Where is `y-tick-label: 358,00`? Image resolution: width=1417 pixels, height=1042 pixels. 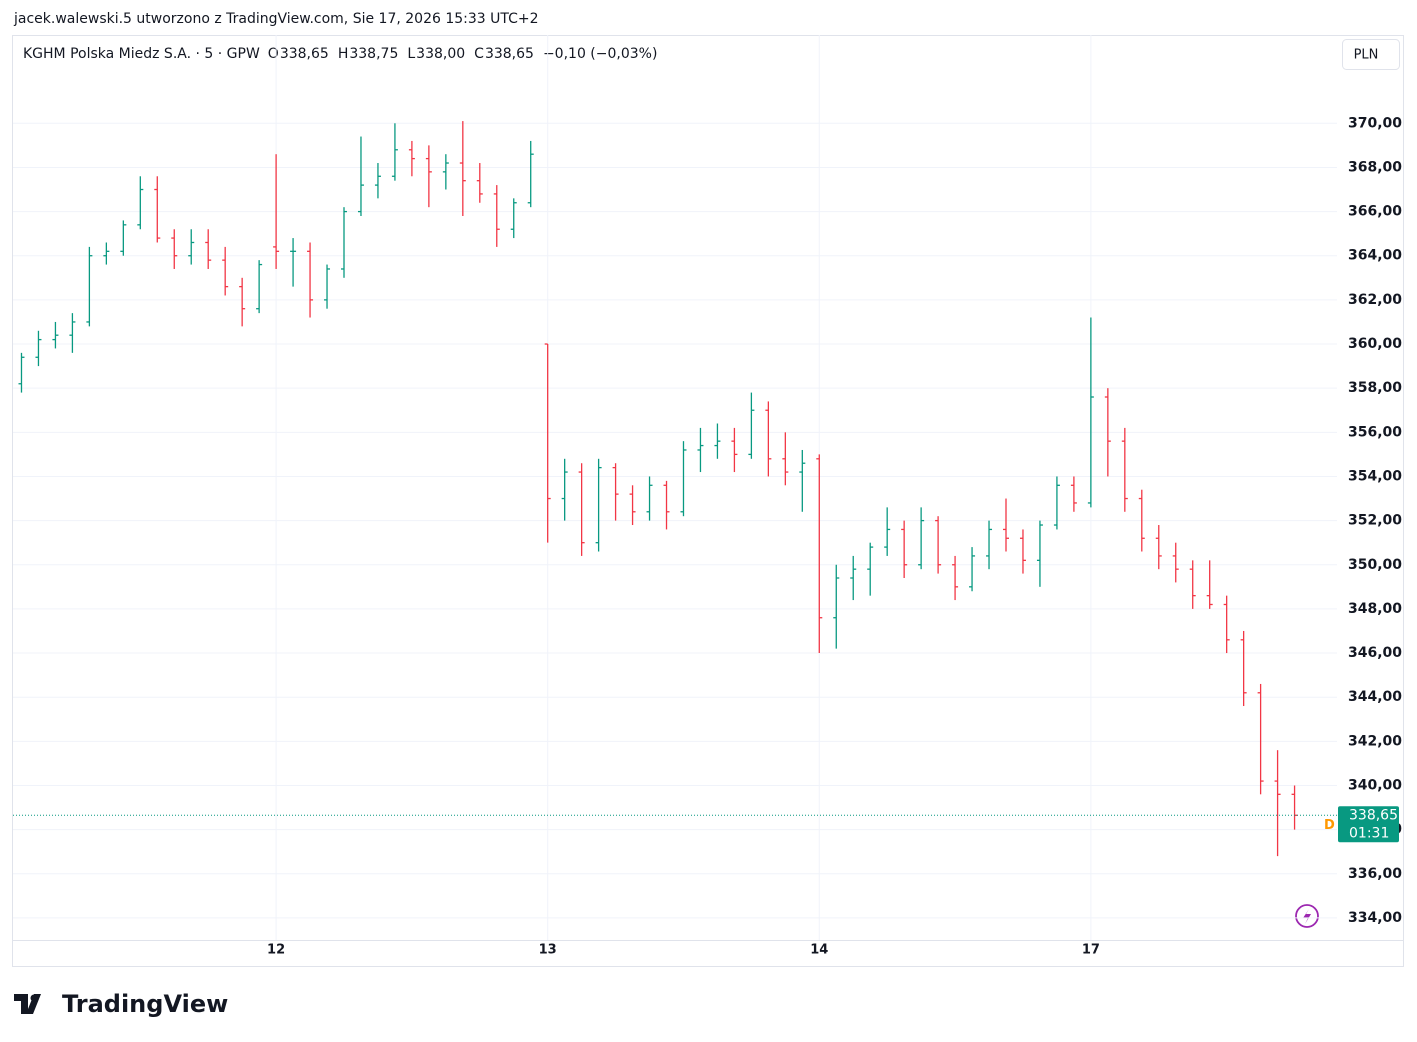 y-tick-label: 358,00 is located at coordinates (1375, 388).